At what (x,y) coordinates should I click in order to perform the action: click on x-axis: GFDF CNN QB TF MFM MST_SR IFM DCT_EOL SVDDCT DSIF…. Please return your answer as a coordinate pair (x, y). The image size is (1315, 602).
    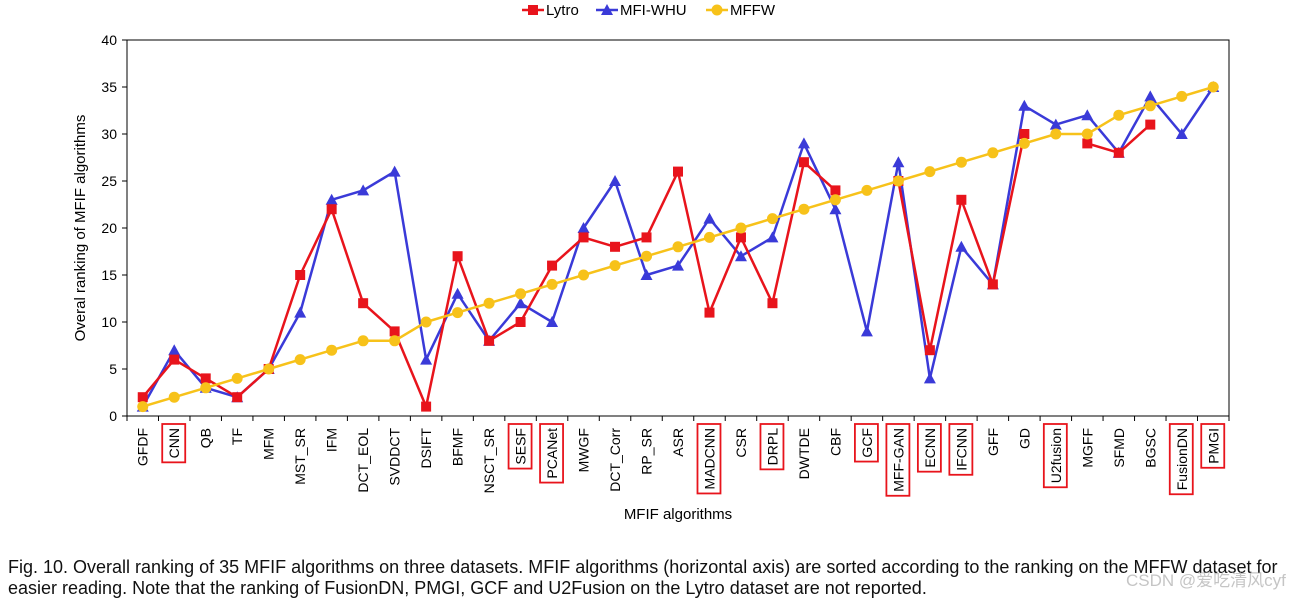
    Looking at the image, I should click on (678, 456).